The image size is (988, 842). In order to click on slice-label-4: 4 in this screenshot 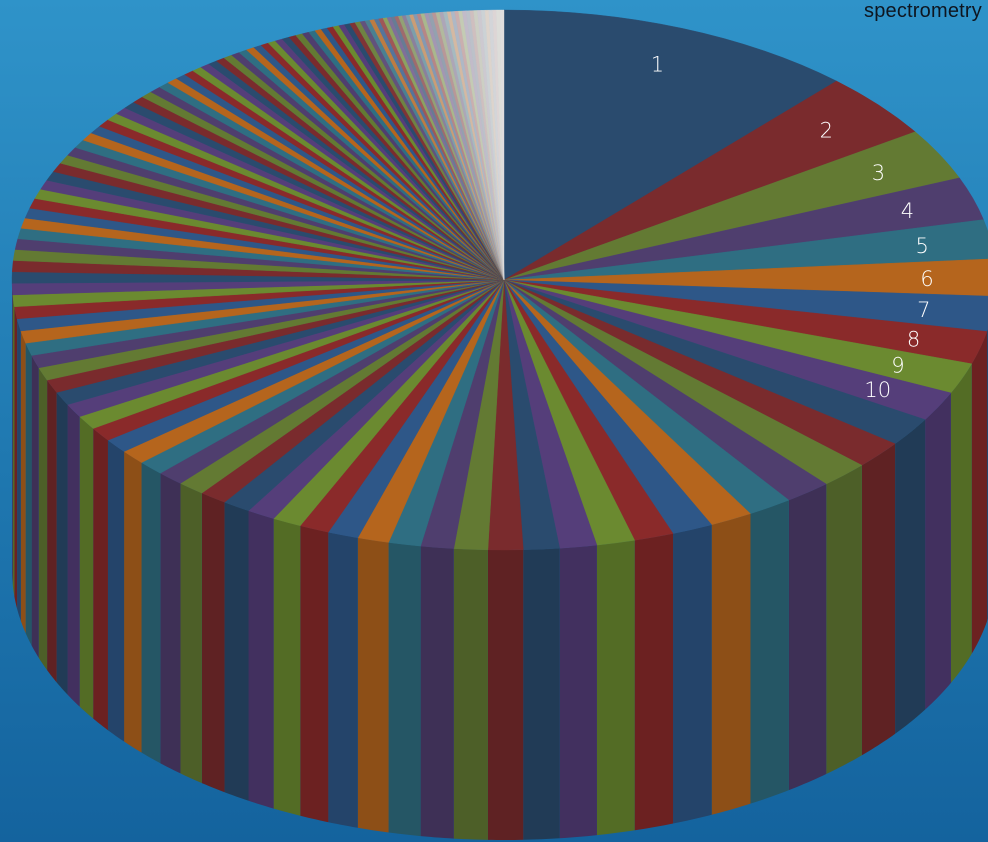, I will do `click(907, 211)`.